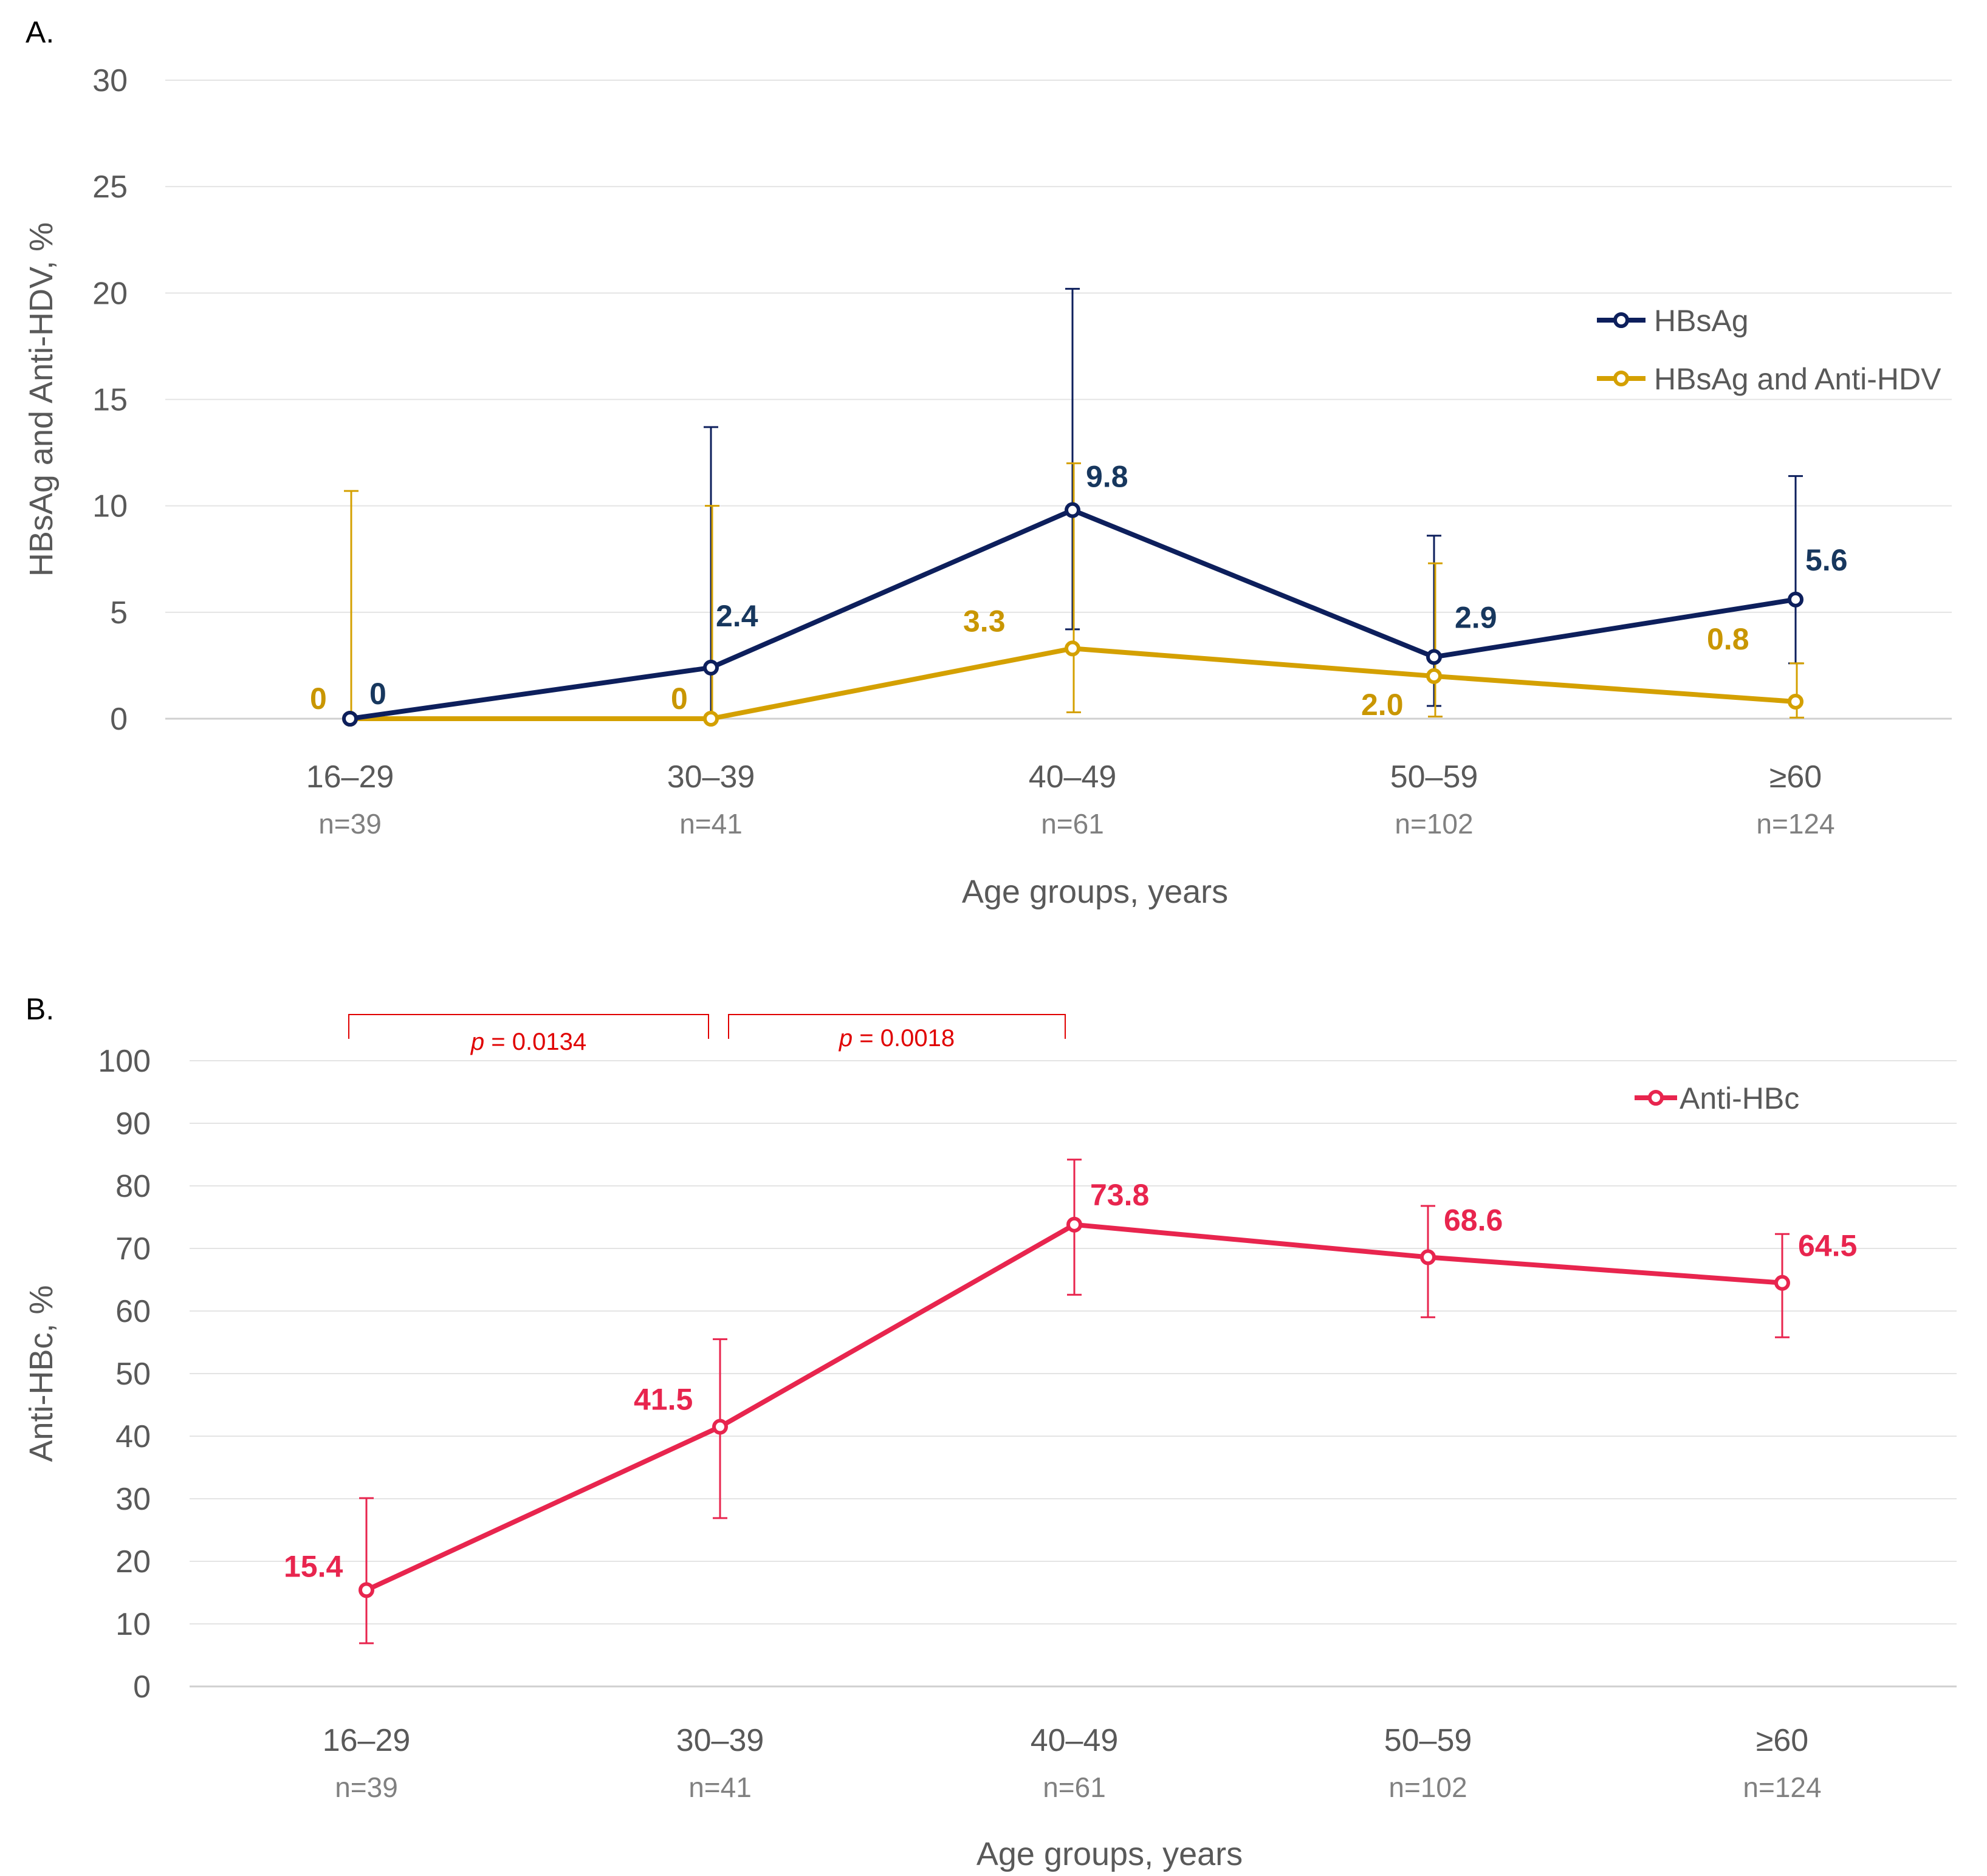 The height and width of the screenshot is (1876, 1987). I want to click on data-label: 41.5, so click(663, 1400).